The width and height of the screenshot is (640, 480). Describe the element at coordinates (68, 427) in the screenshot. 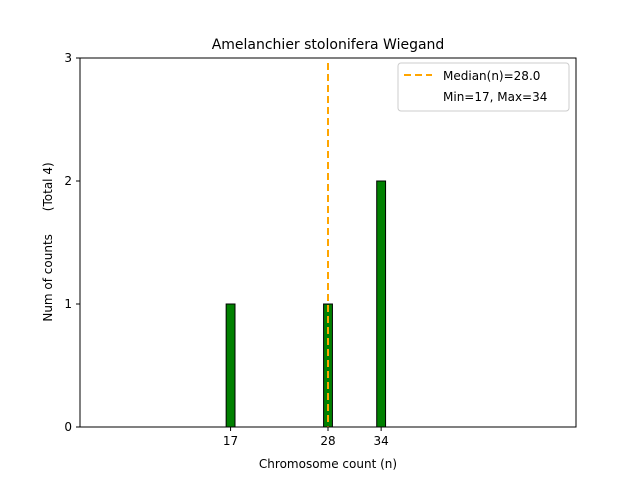

I see `y-tick-label-0: 0` at that location.